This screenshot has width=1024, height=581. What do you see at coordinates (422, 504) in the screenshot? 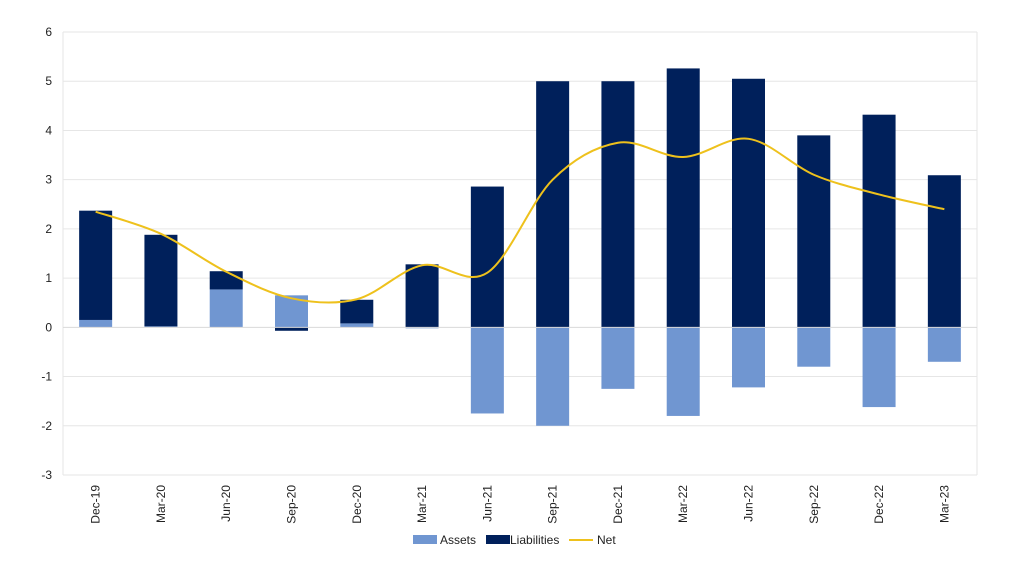
I see `x-tick-label: Mar-21` at bounding box center [422, 504].